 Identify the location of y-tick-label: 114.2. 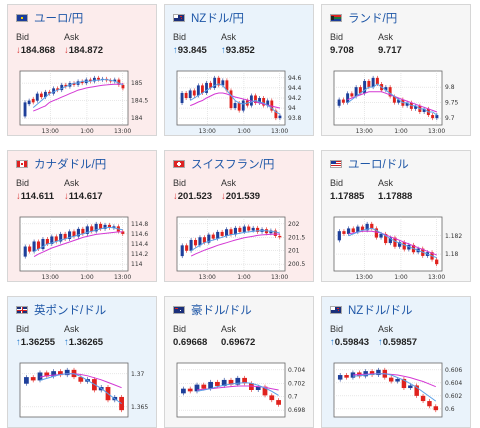
(139, 254).